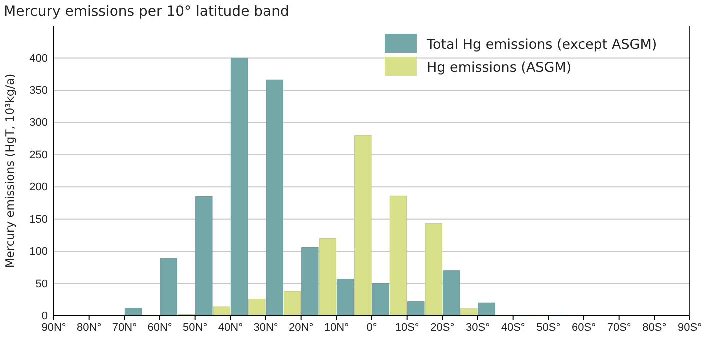  I want to click on x-tick-label: 50S°, so click(548, 328).